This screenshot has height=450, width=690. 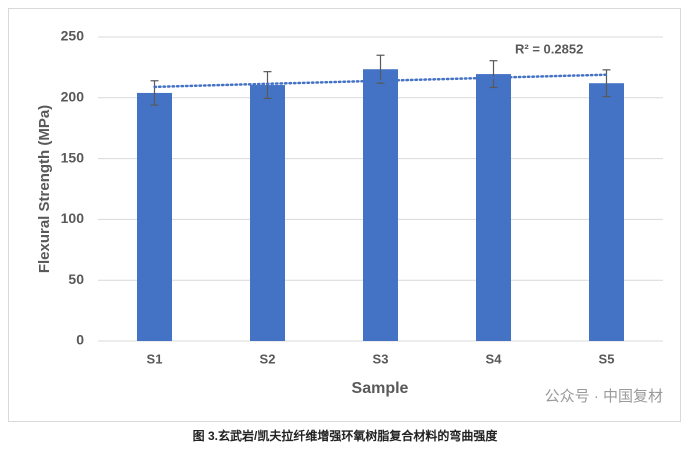 I want to click on trendline, so click(x=380, y=81).